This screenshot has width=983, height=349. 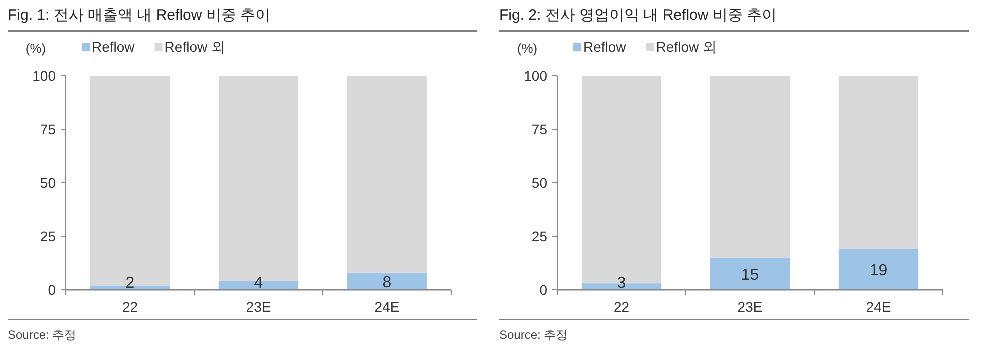 I want to click on data-label: 3, so click(x=621, y=283).